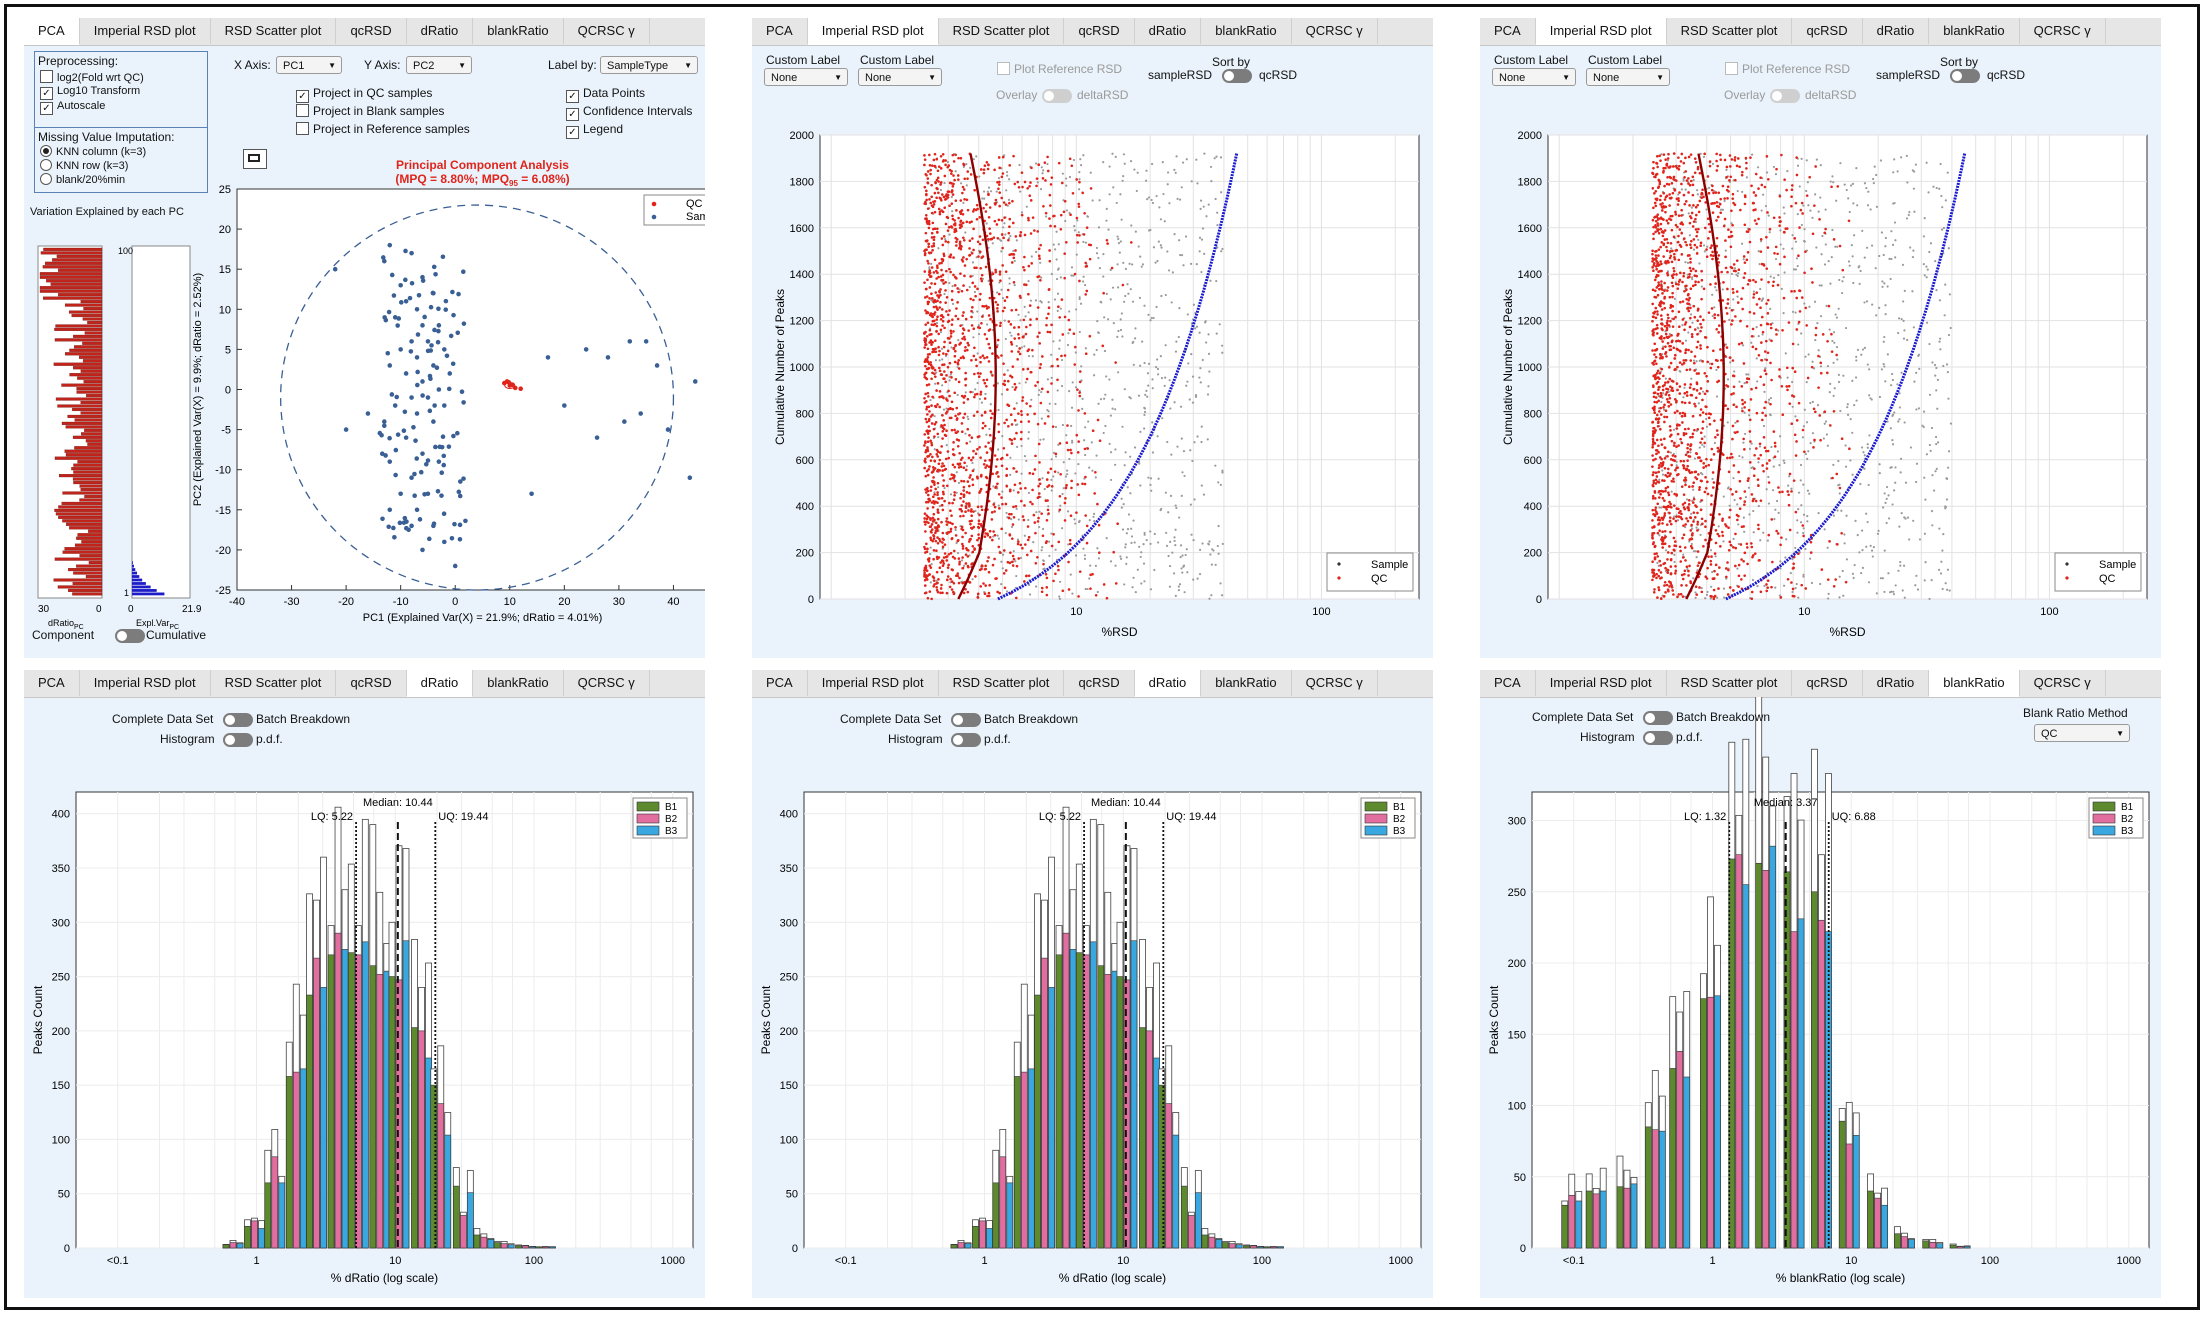  Describe the element at coordinates (383, 129) in the screenshot. I see `project-checkbox: Project in Reference samples` at that location.